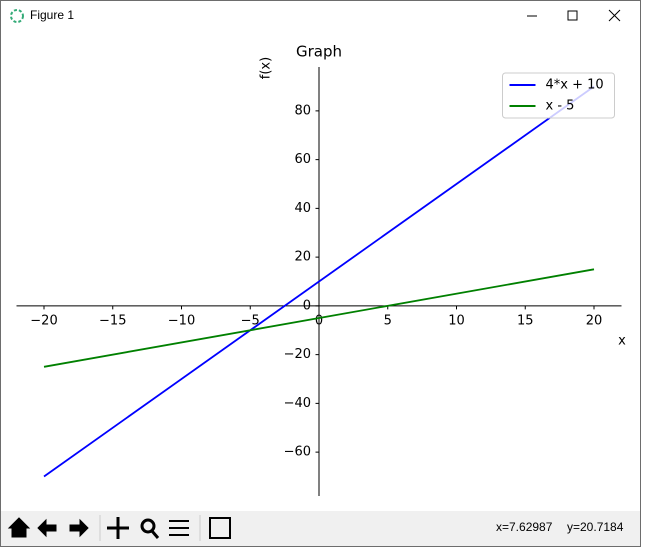 The image size is (651, 556). I want to click on toolbar-buttons, so click(119, 528).